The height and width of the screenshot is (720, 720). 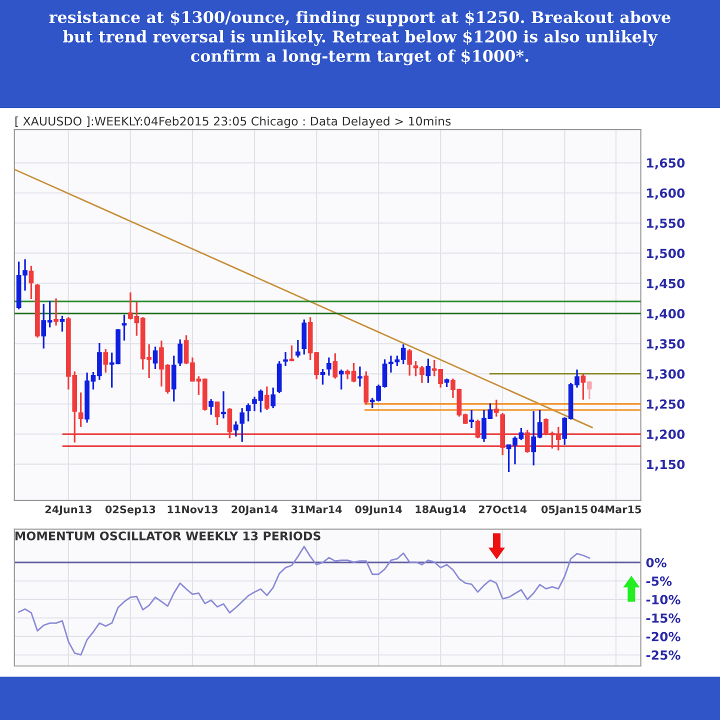 What do you see at coordinates (666, 254) in the screenshot?
I see `y-tick-label: 1,500` at bounding box center [666, 254].